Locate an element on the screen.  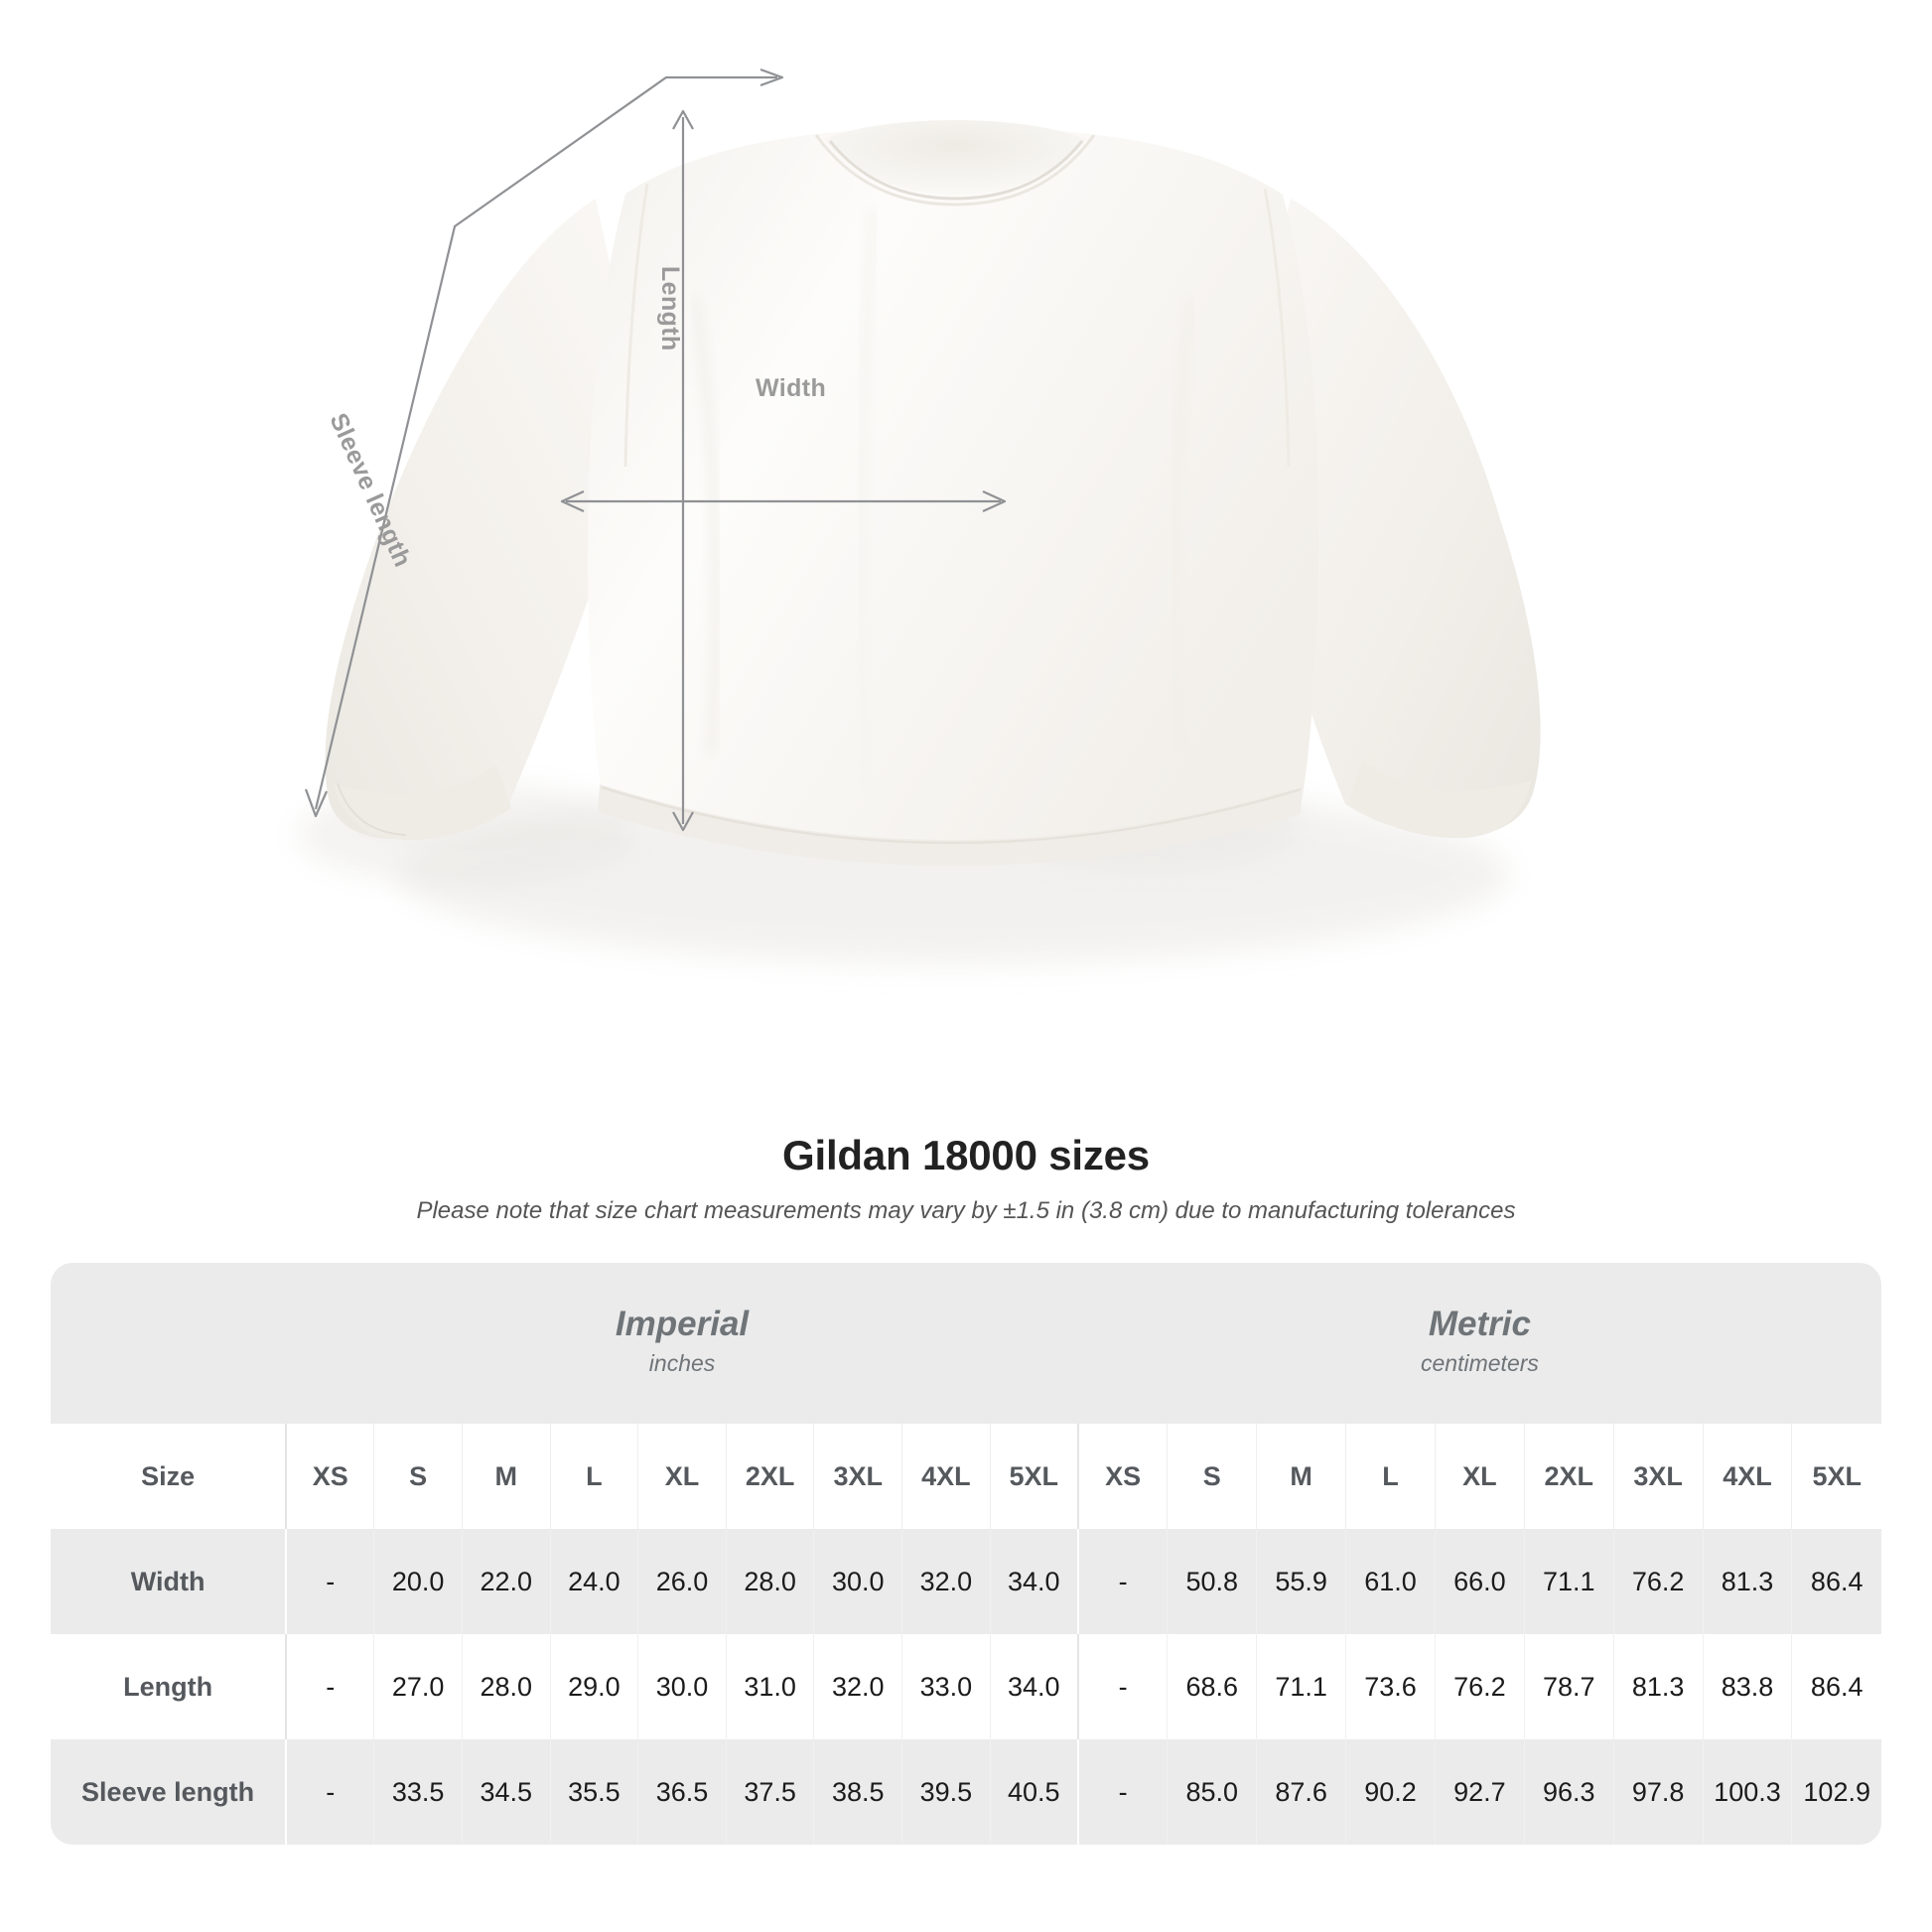
cell-width-metric-l: 61.0 is located at coordinates (1390, 1581).